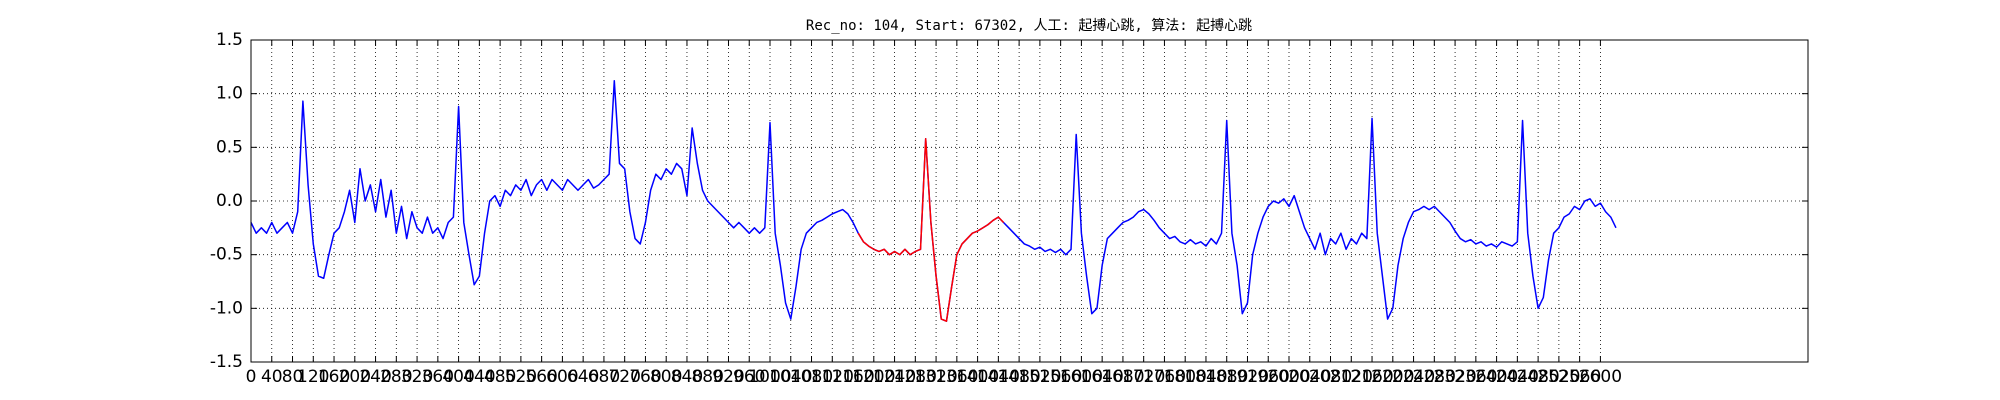  I want to click on x-tick-label: 2200, so click(1392, 377).